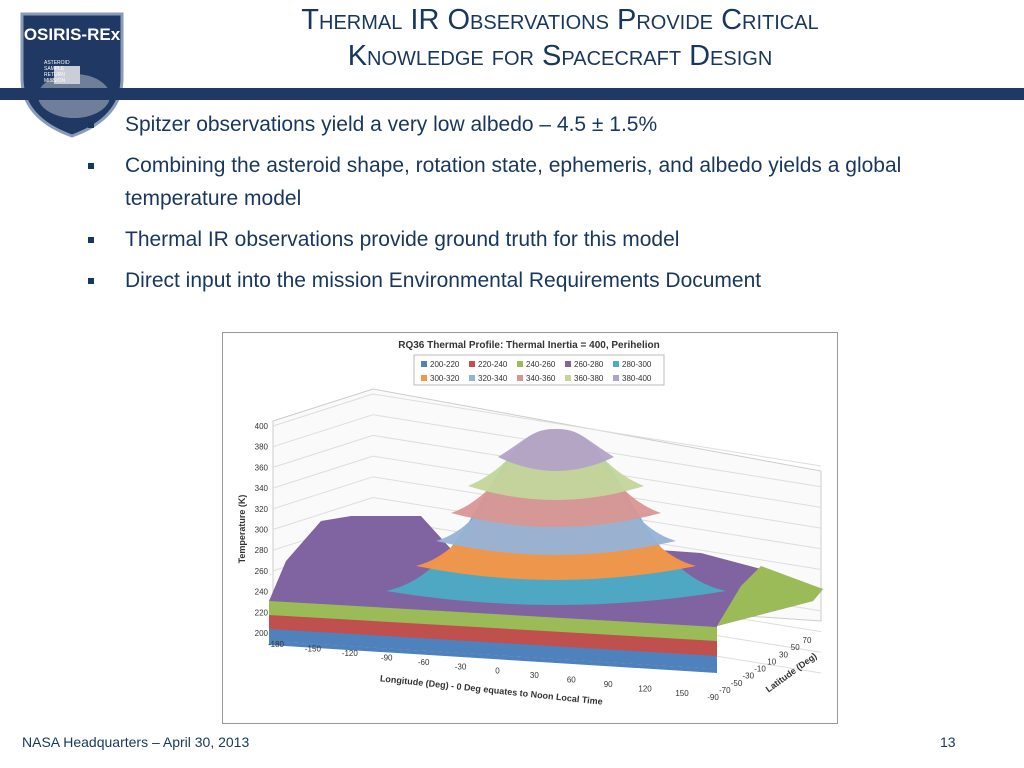  I want to click on z-tick-label: 220, so click(262, 612).